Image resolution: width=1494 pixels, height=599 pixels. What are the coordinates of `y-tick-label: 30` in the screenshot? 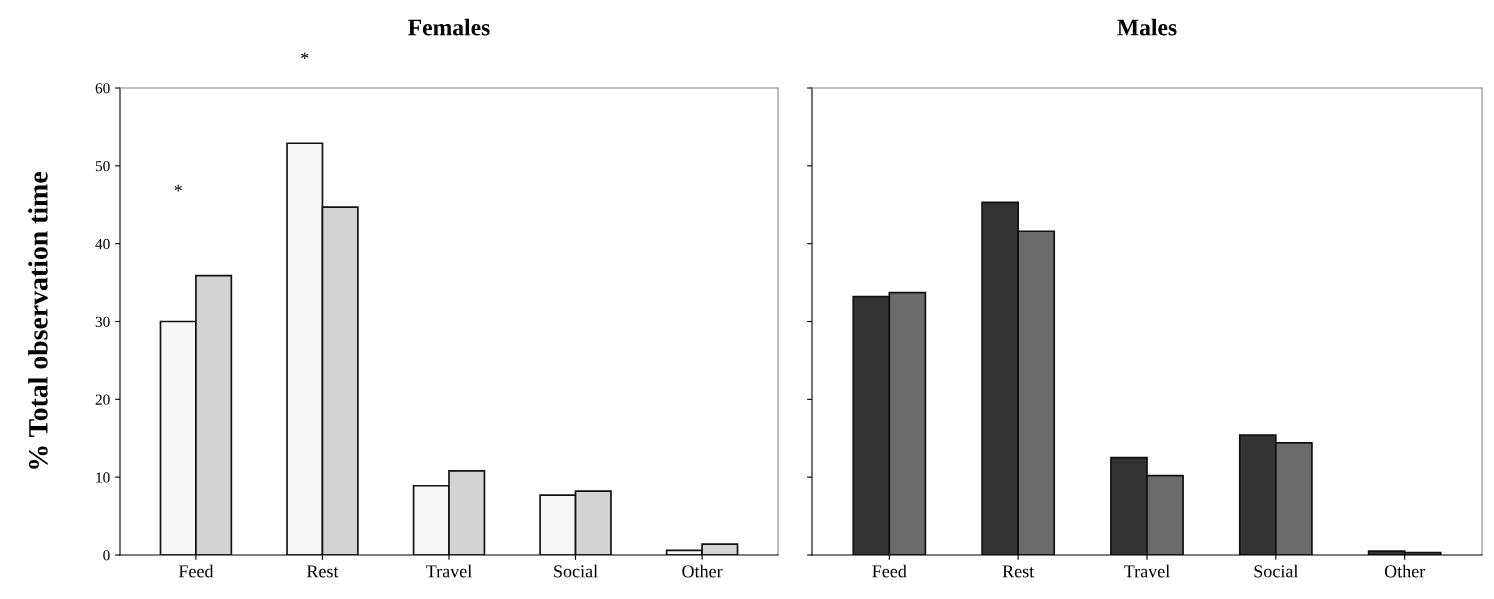 It's located at (102, 321).